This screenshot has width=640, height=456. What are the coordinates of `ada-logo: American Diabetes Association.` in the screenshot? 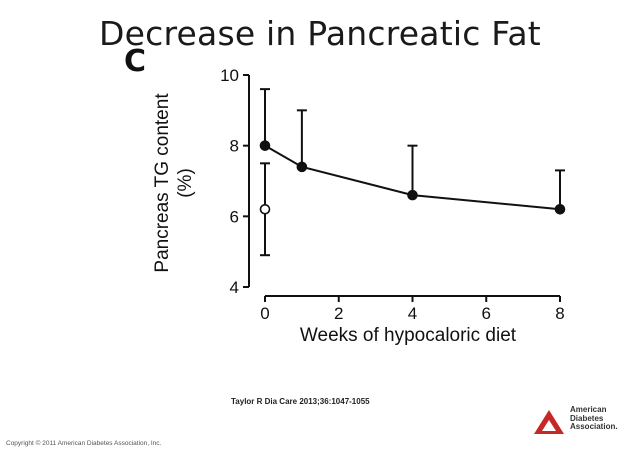 It's located at (582, 420).